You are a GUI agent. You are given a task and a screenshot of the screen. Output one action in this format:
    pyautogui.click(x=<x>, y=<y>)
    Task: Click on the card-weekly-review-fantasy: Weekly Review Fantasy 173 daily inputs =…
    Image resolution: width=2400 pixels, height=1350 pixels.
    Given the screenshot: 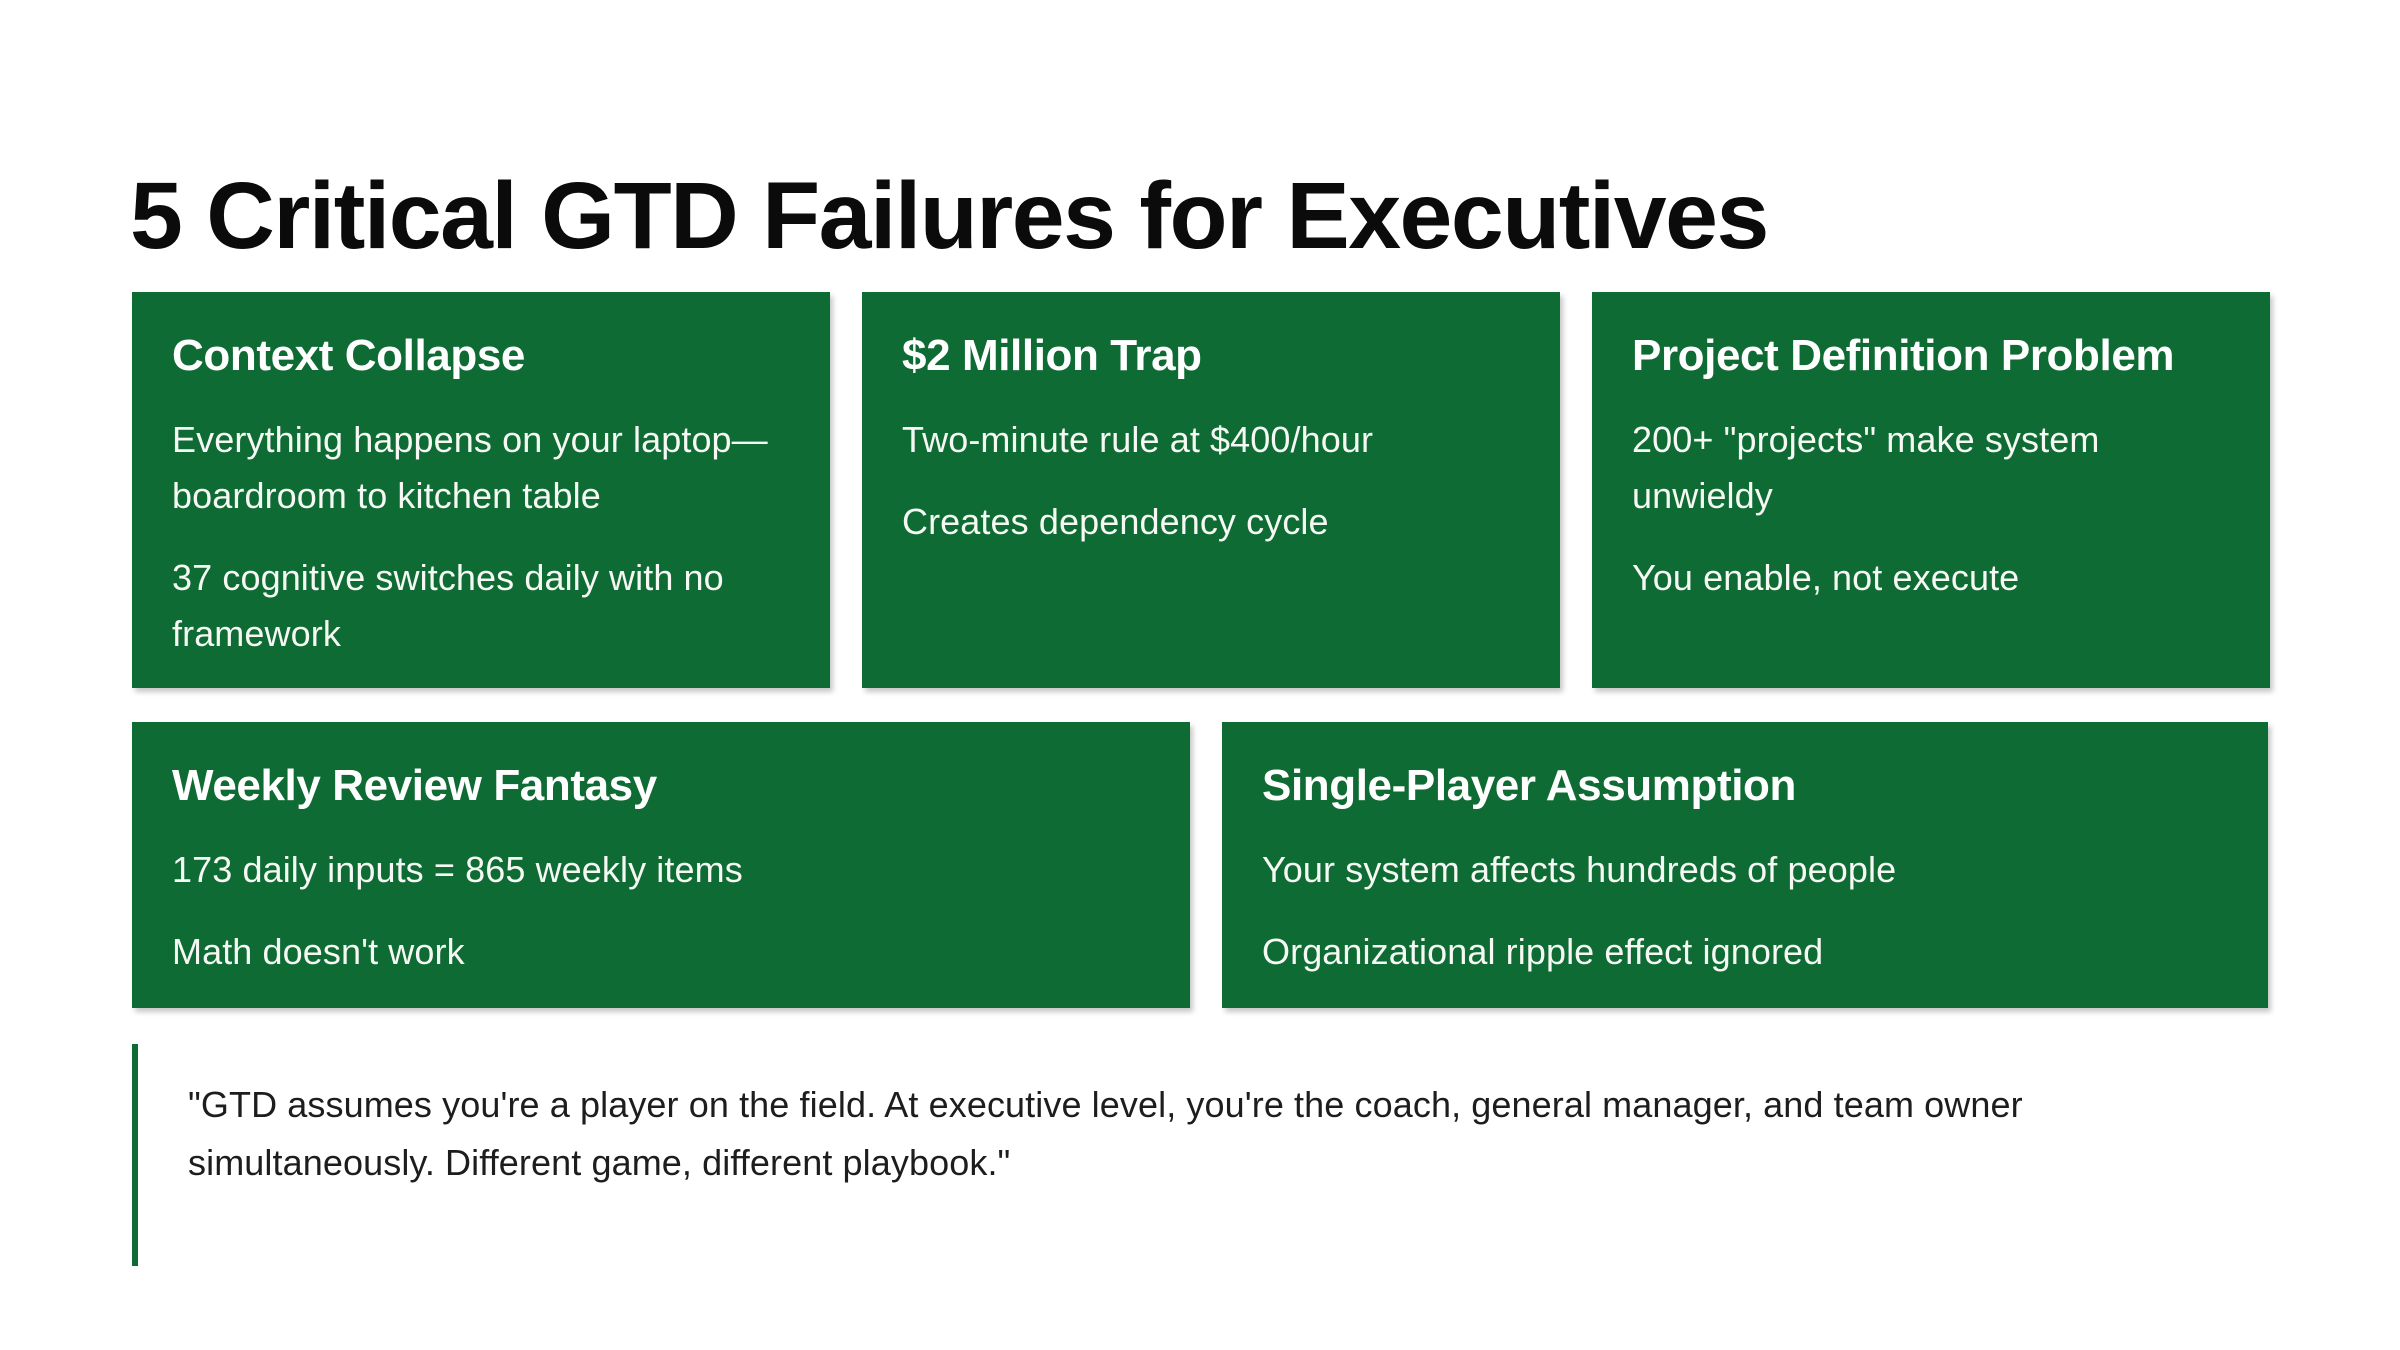 What is the action you would take?
    pyautogui.click(x=661, y=865)
    